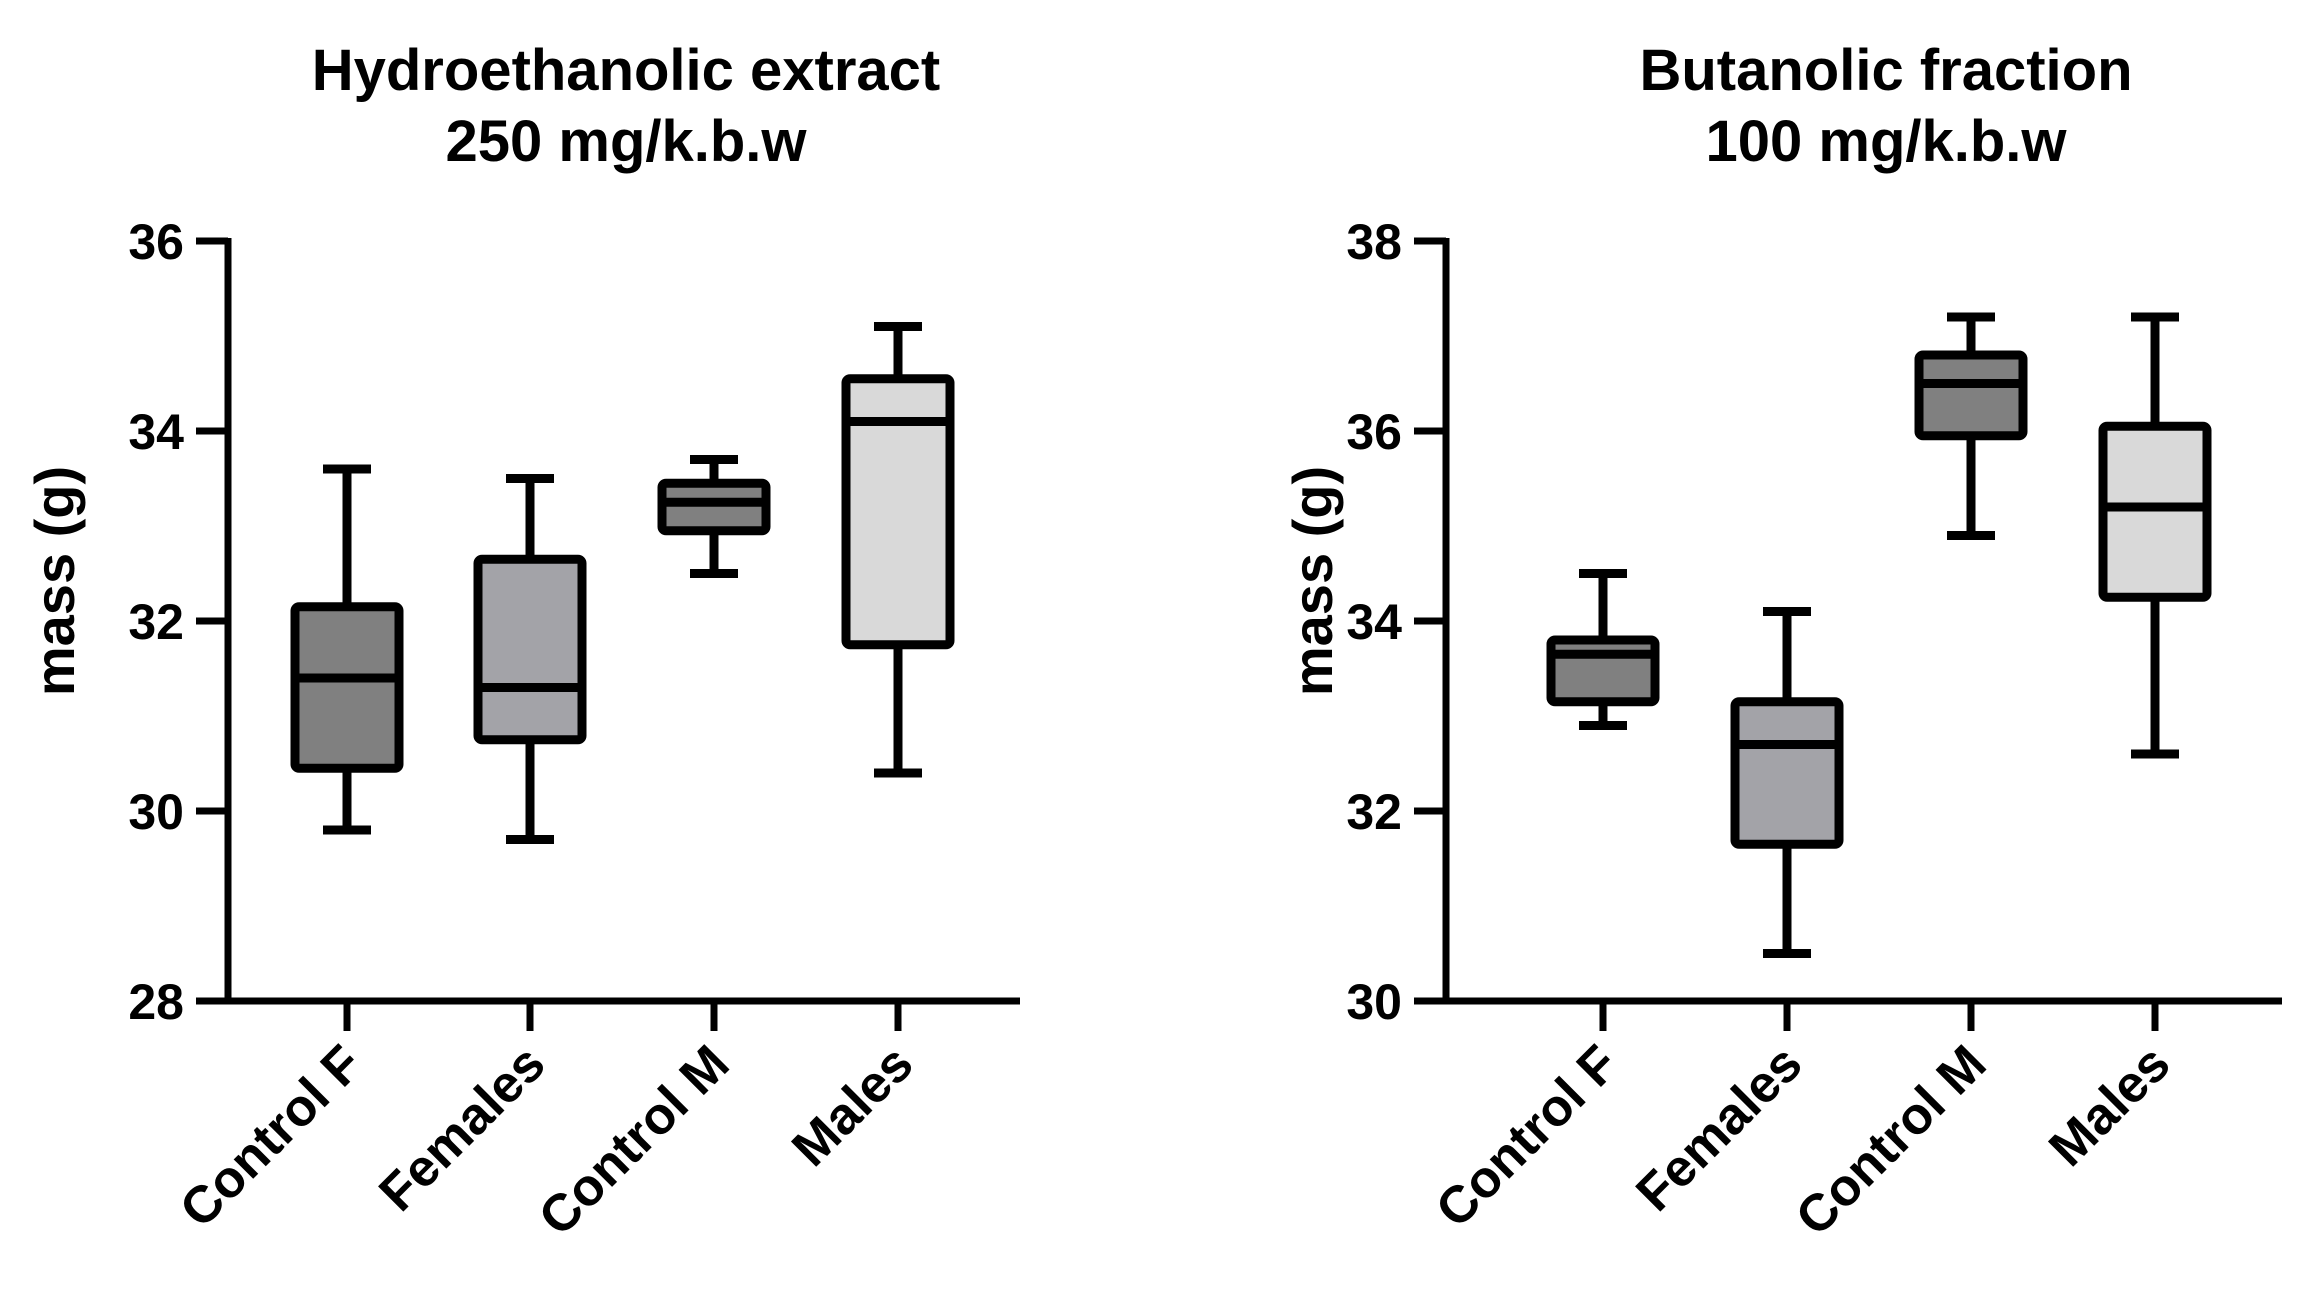  What do you see at coordinates (1885, 70) in the screenshot?
I see `chart-title-line: Butanolic fraction` at bounding box center [1885, 70].